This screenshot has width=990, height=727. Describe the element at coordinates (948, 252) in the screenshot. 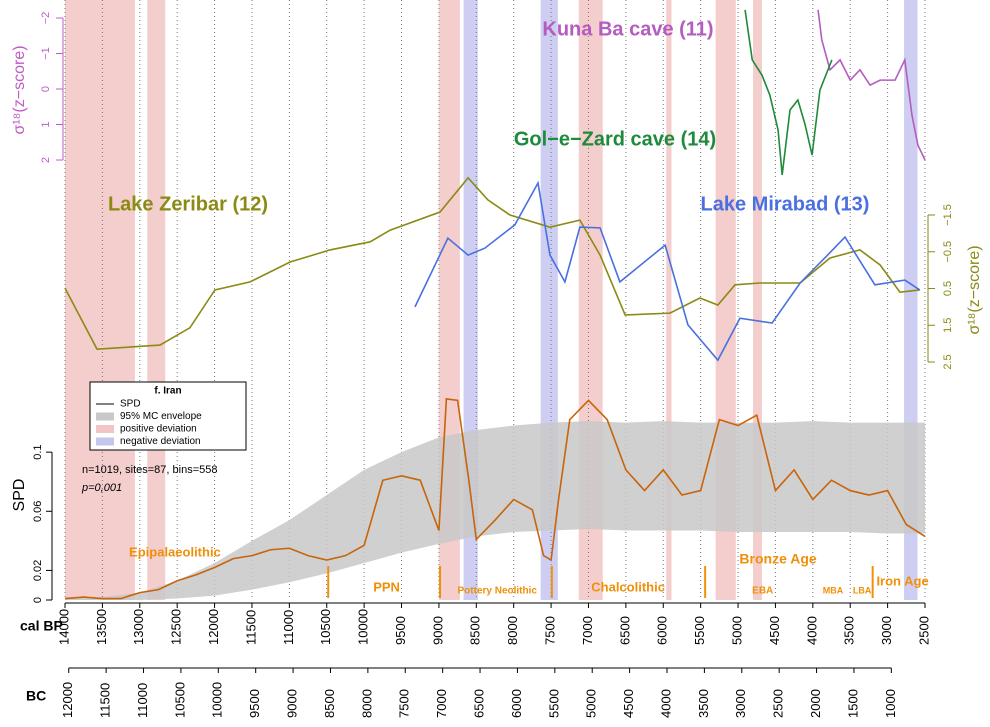

I see `y-tick-label: −0.5` at that location.